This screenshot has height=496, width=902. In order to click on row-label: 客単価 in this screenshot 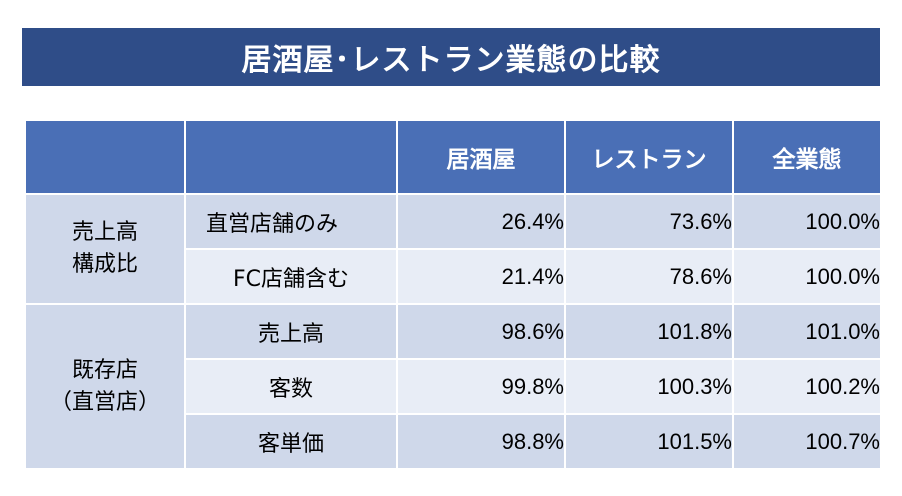, I will do `click(291, 441)`.